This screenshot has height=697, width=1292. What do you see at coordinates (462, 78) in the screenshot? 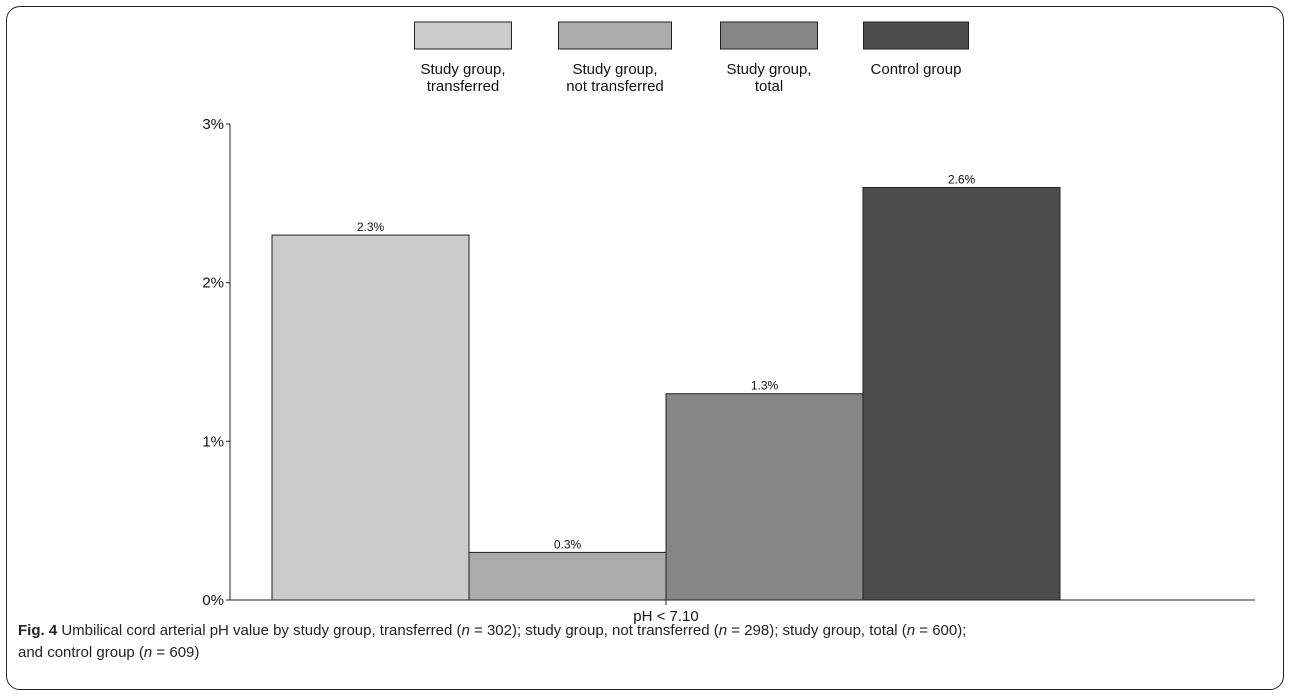
I see `legend-label: Study group, transferred` at bounding box center [462, 78].